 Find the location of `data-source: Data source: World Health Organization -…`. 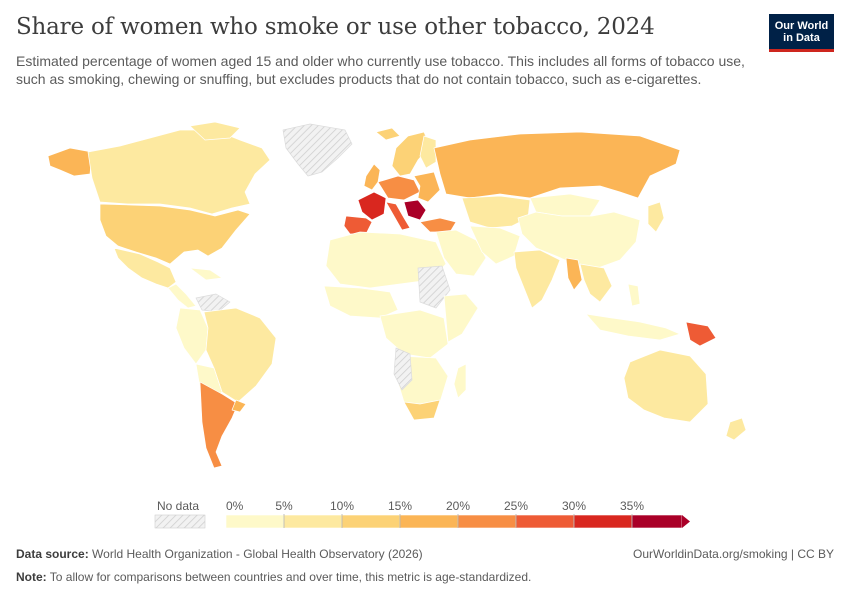

data-source: Data source: World Health Organization -… is located at coordinates (219, 554).